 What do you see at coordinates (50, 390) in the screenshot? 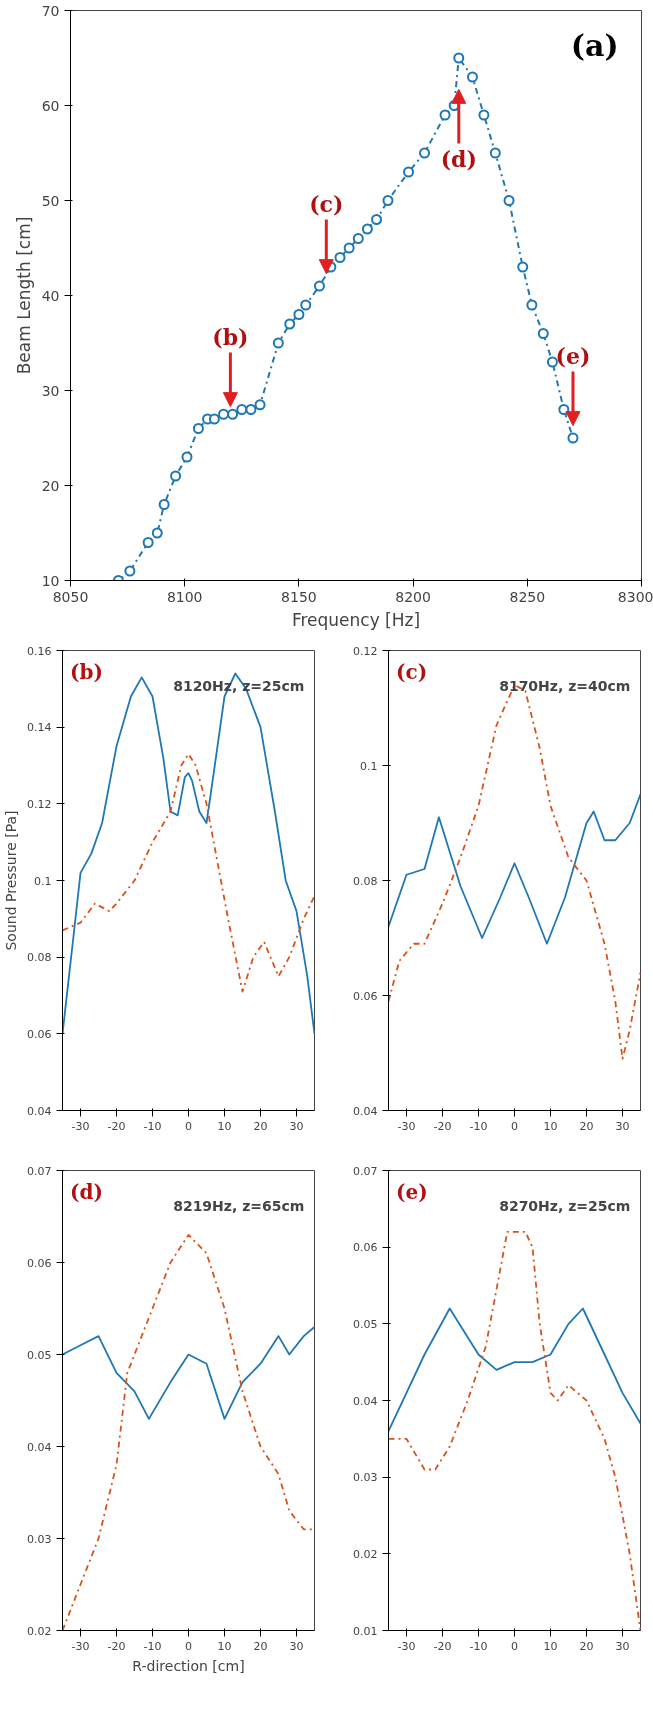
I see `y-tick-label: 30` at bounding box center [50, 390].